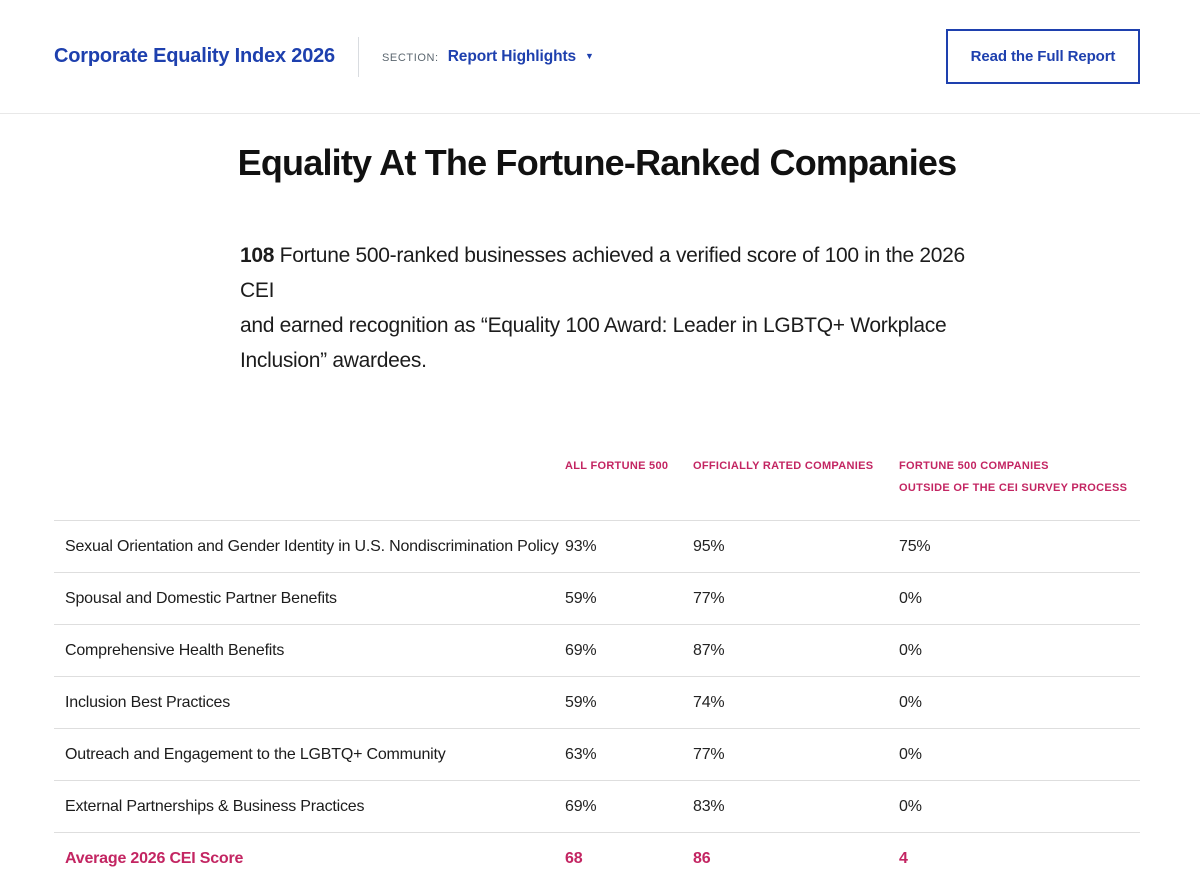 The height and width of the screenshot is (885, 1200). What do you see at coordinates (154, 858) in the screenshot?
I see `footer-row-label: Average 2026 CEI Score` at bounding box center [154, 858].